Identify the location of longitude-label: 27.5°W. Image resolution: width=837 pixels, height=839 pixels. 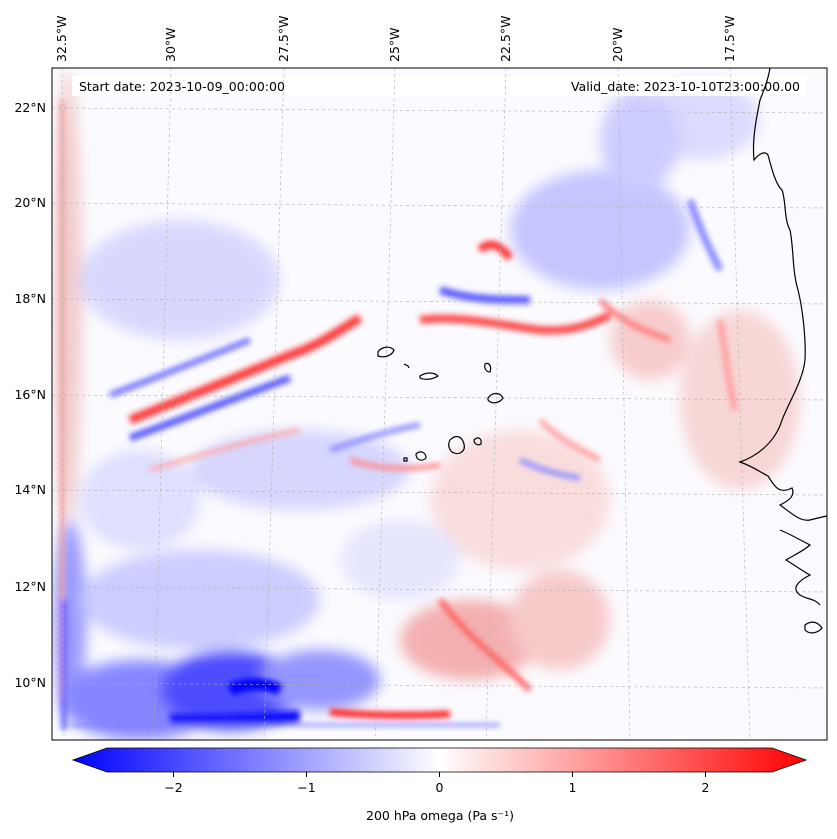
(283, 39).